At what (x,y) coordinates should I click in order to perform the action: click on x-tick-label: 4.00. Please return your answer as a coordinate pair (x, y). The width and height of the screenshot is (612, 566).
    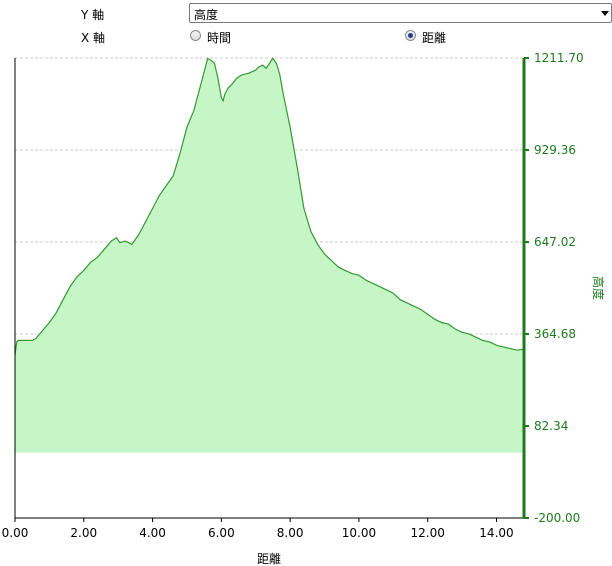
    Looking at the image, I should click on (152, 533).